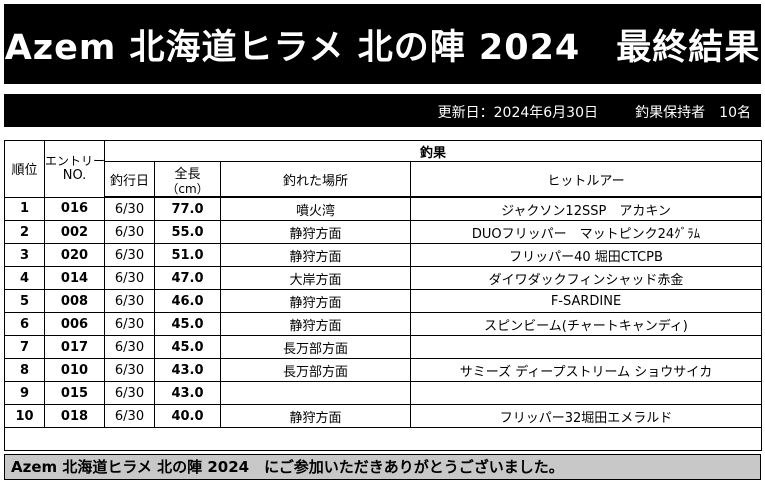 The width and height of the screenshot is (765, 487). I want to click on table-row: 10 018 6/30 40.0 静狩方面 フリッパー32堀田エメラルド, so click(383, 416).